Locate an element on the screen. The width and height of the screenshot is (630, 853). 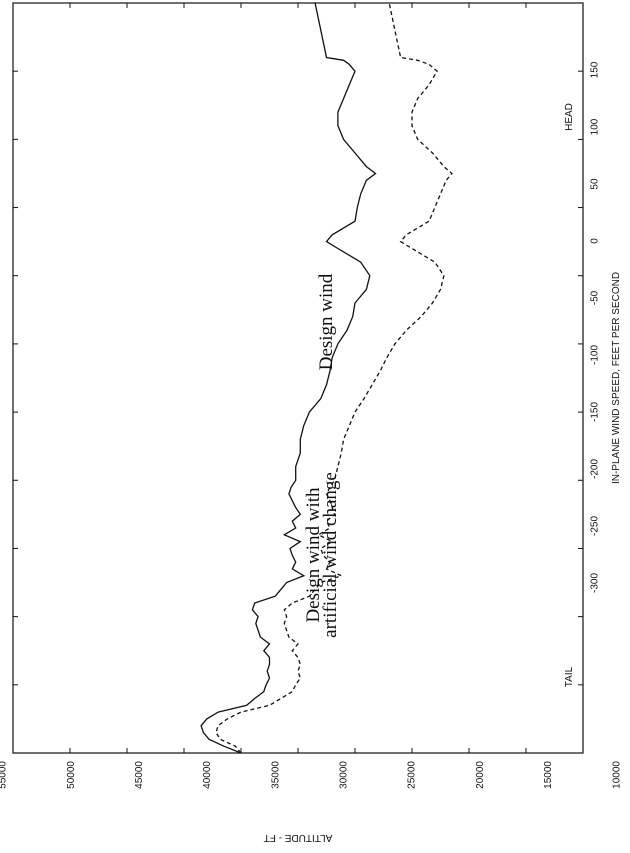
wind-tick-label: 150 is located at coordinates (595, 69).